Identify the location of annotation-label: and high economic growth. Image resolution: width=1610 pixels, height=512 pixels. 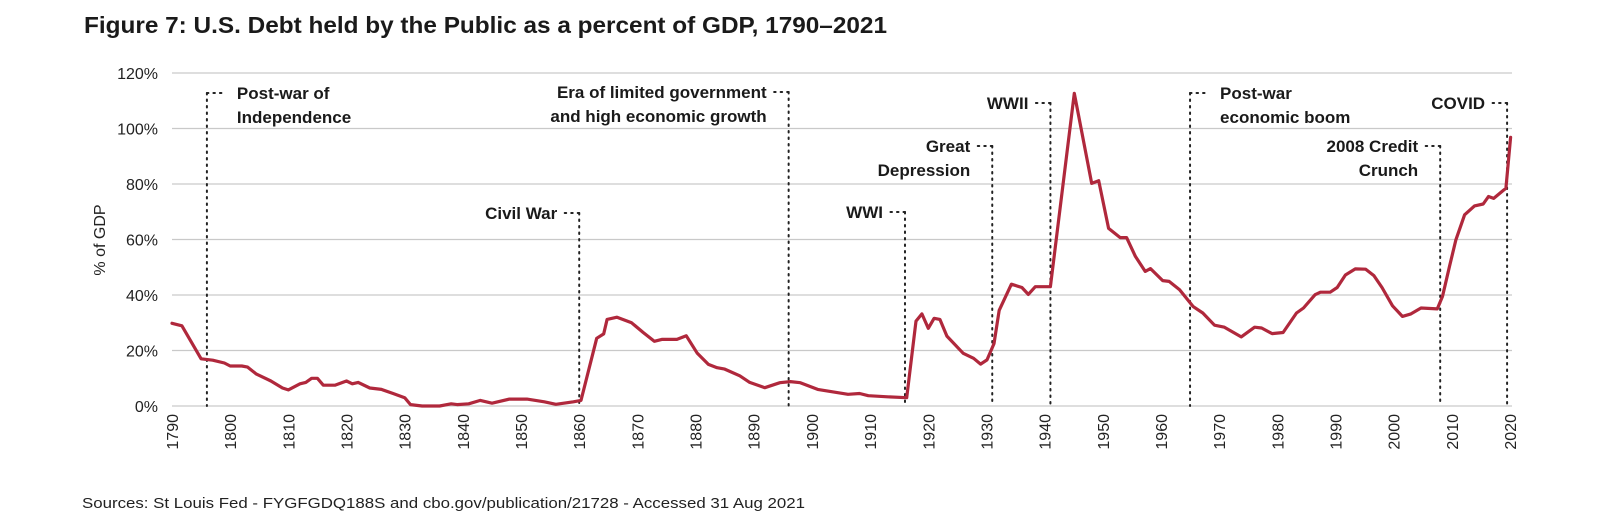
(658, 116).